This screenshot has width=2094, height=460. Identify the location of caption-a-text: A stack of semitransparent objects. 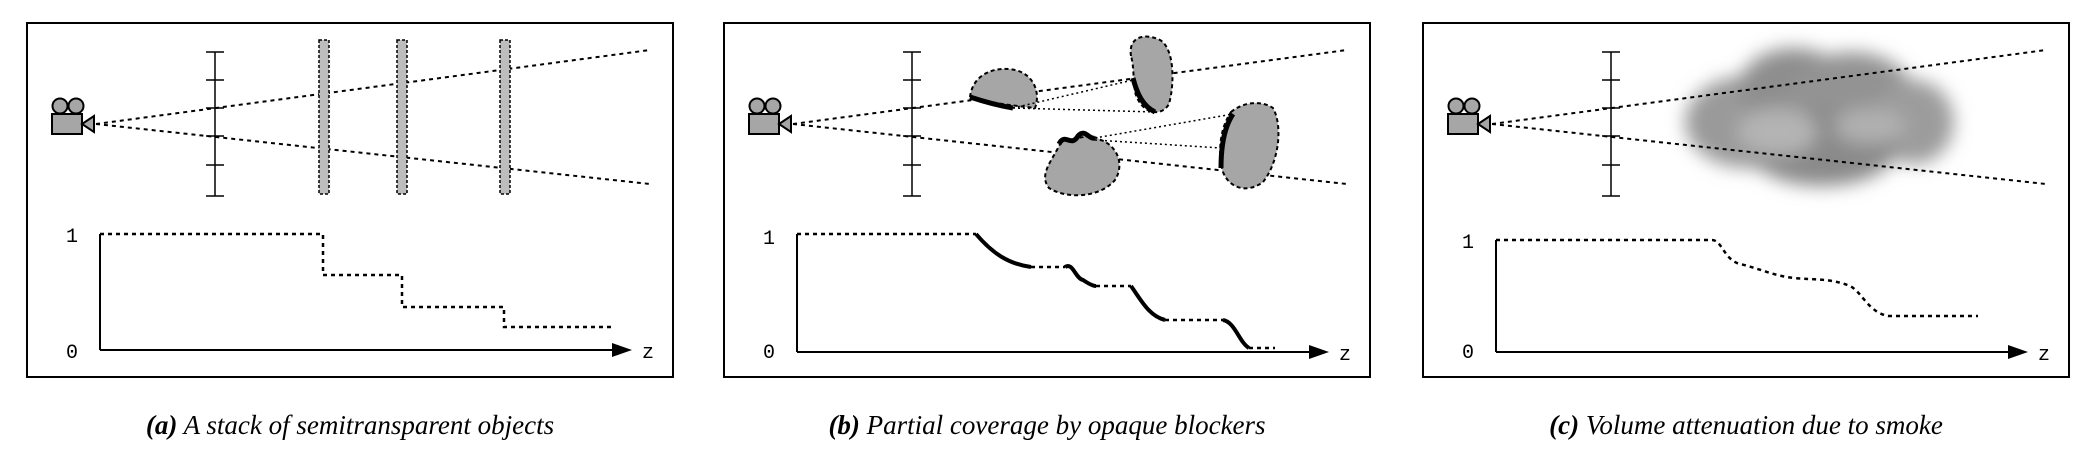
(369, 425).